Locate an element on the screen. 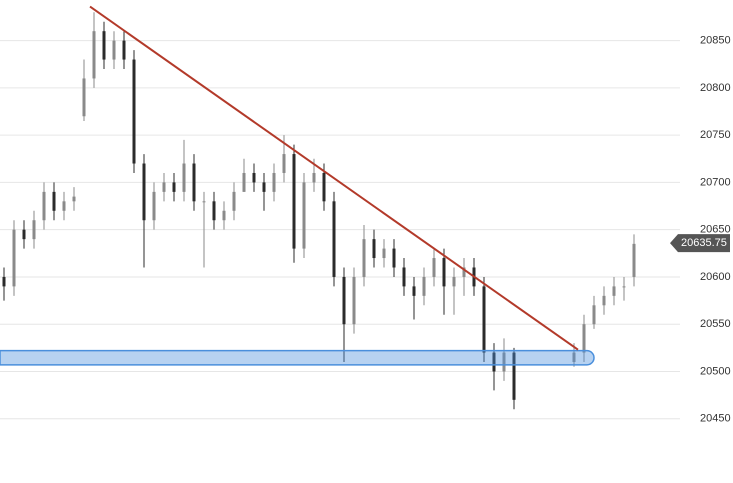 This screenshot has width=733, height=483. last-price-tag is located at coordinates (700, 243).